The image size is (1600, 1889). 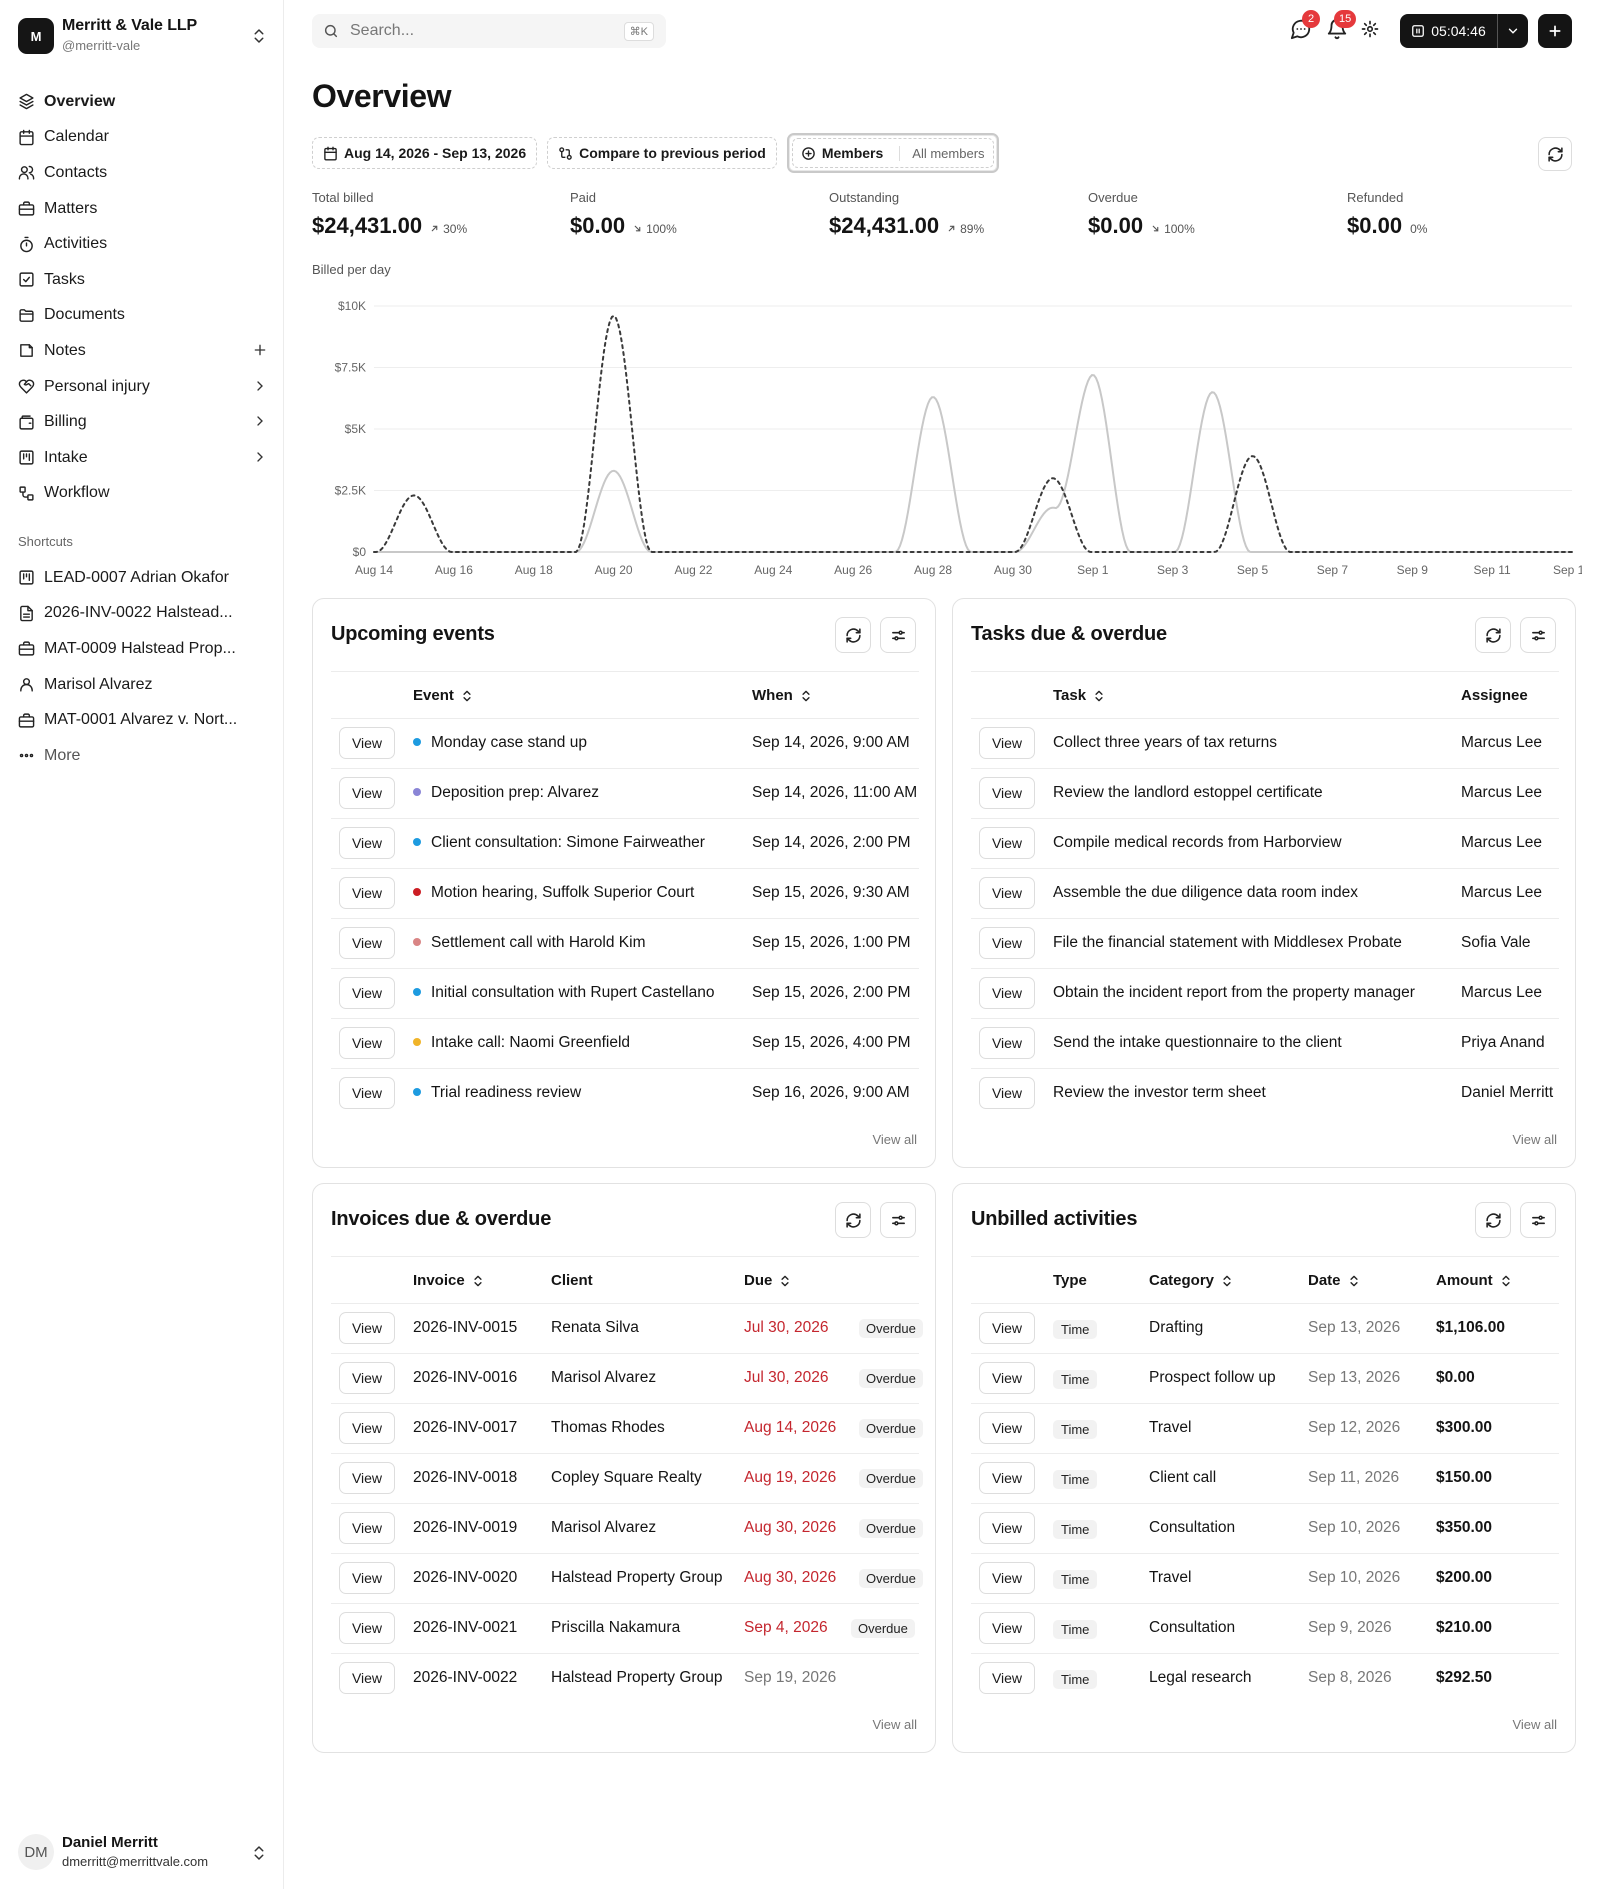 I want to click on shortcut-item: Marisol Alvarez, so click(x=143, y=685).